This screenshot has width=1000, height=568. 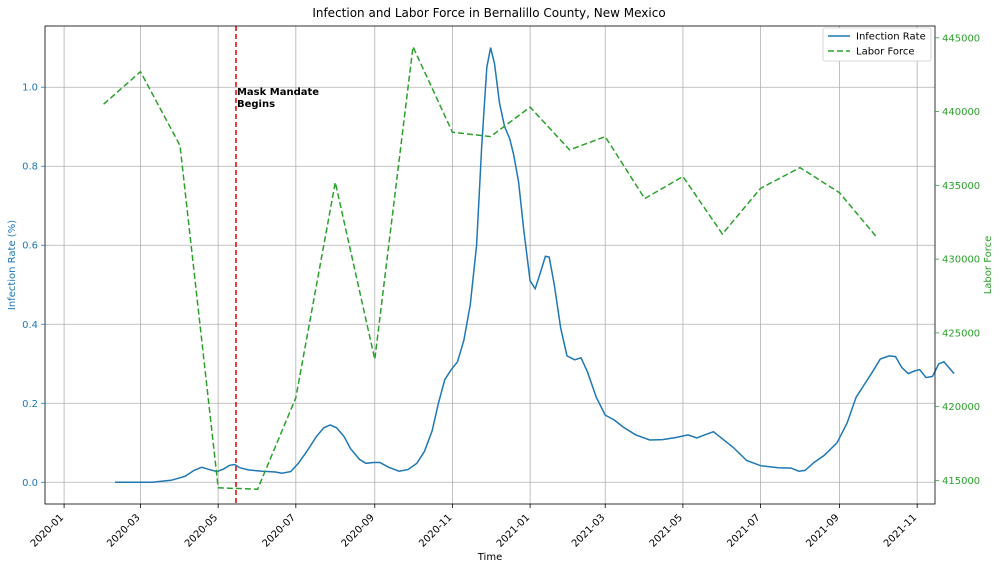 I want to click on legend-label-labor: Labor Force, so click(x=885, y=52).